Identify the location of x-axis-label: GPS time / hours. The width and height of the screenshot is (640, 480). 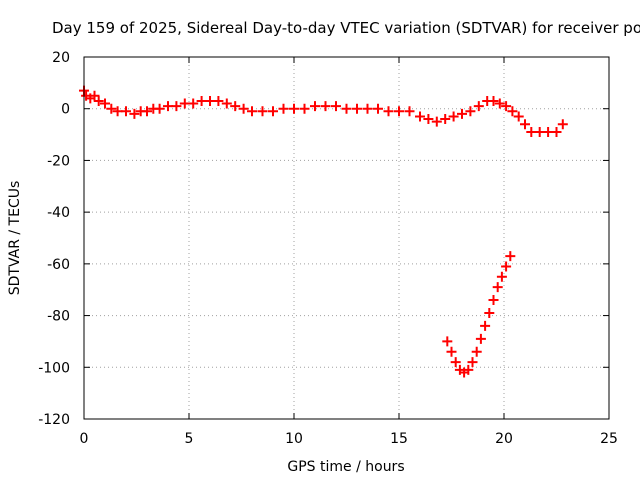
(345, 467).